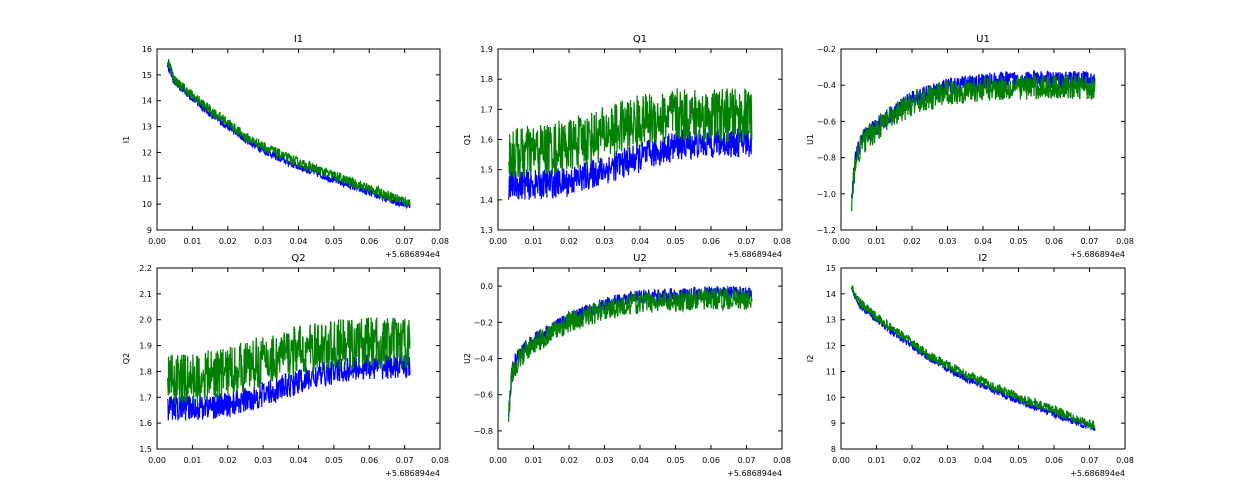 The image size is (1250, 500). I want to click on subplot-title: I1, so click(298, 39).